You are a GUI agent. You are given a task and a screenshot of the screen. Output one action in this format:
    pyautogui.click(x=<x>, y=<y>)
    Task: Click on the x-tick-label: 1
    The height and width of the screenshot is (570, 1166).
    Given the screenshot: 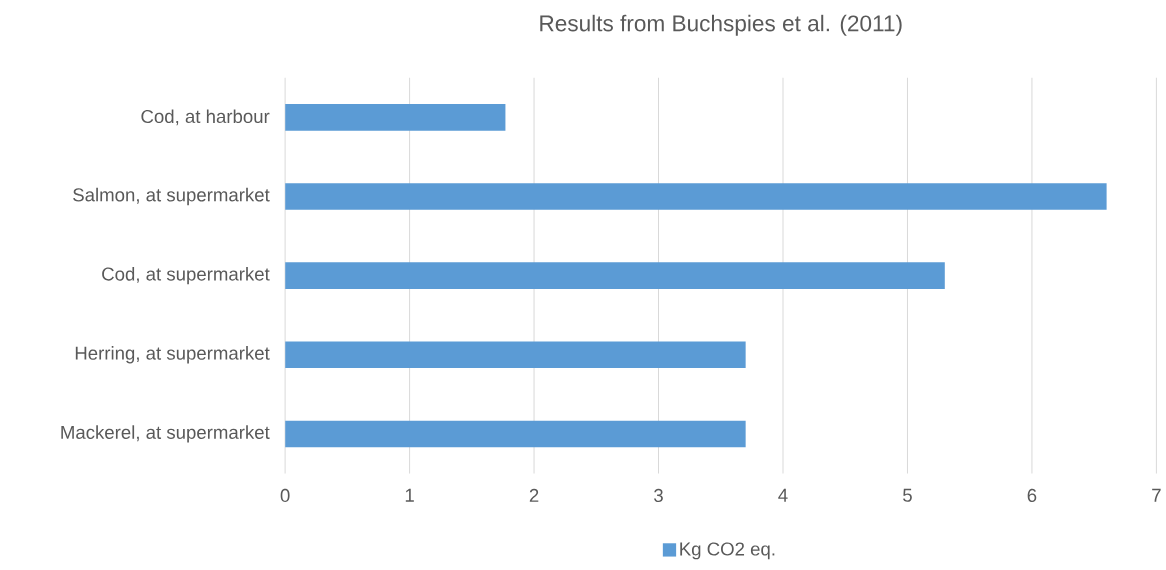 What is the action you would take?
    pyautogui.click(x=409, y=495)
    